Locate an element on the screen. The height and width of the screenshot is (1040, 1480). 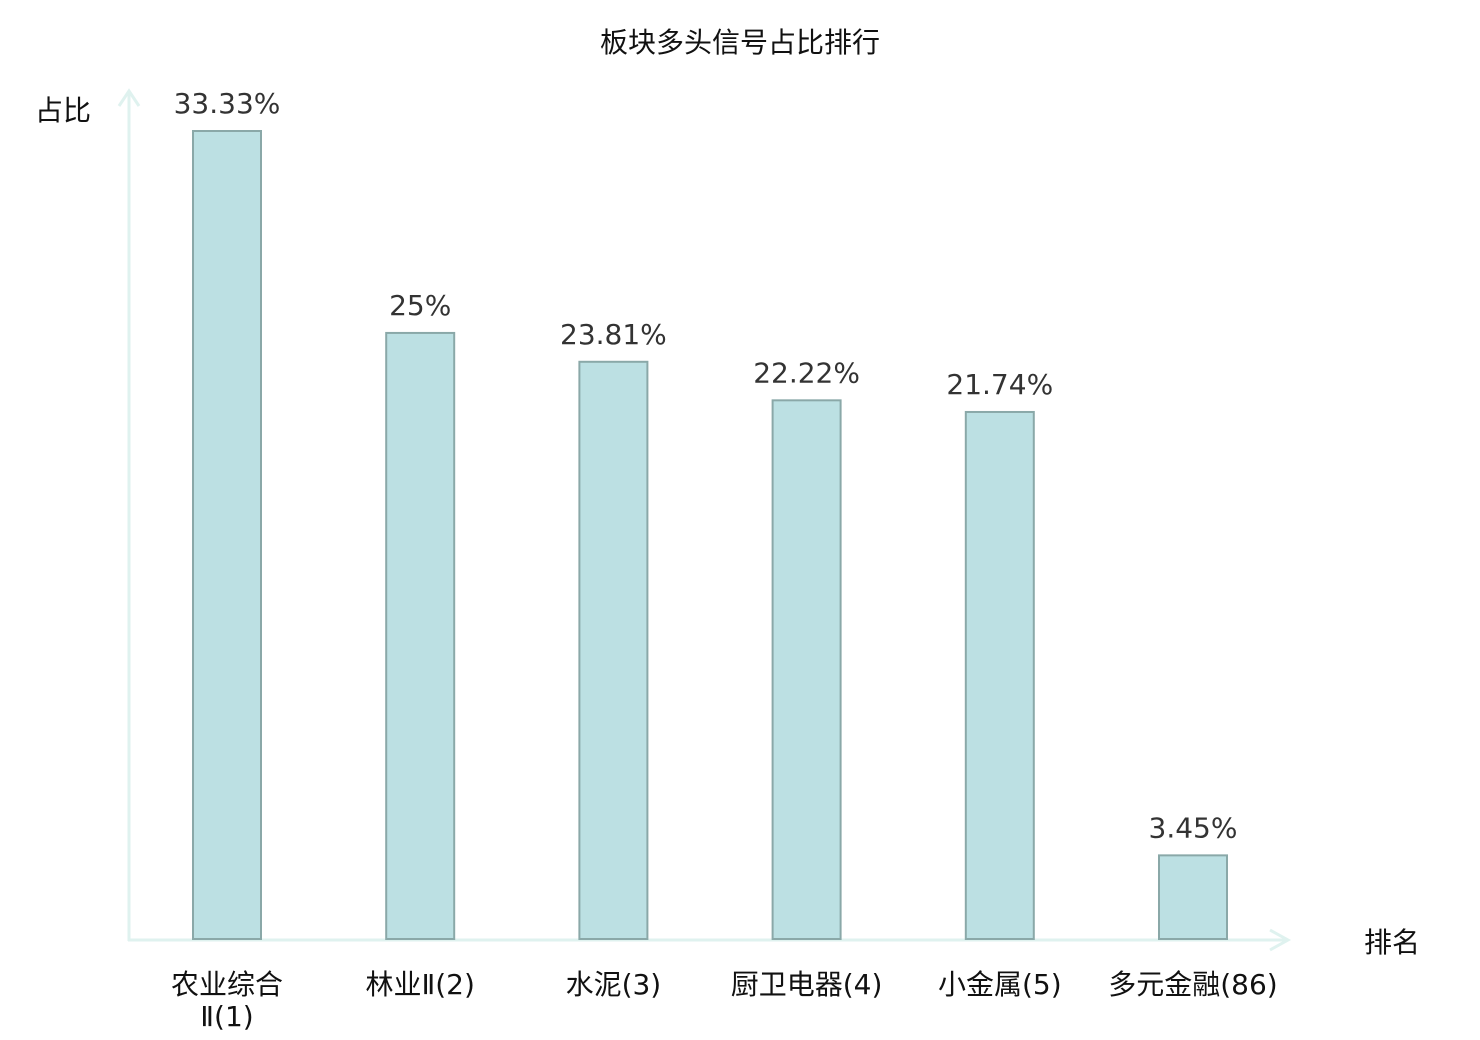
x-tick-label: 农业综合 is located at coordinates (227, 984).